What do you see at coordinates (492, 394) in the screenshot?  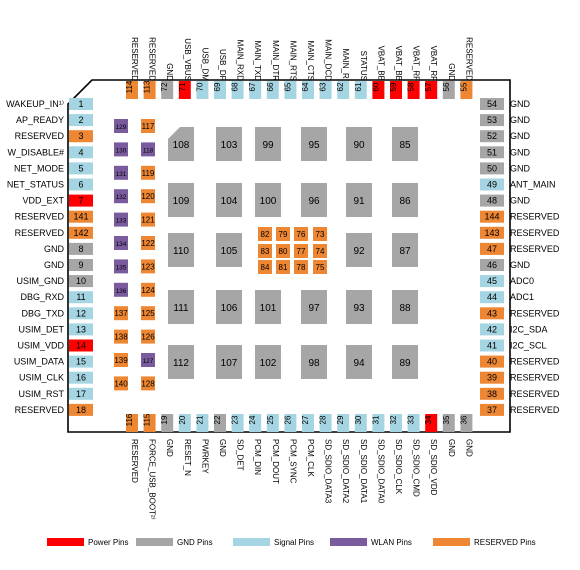 I see `pin-number: 38` at bounding box center [492, 394].